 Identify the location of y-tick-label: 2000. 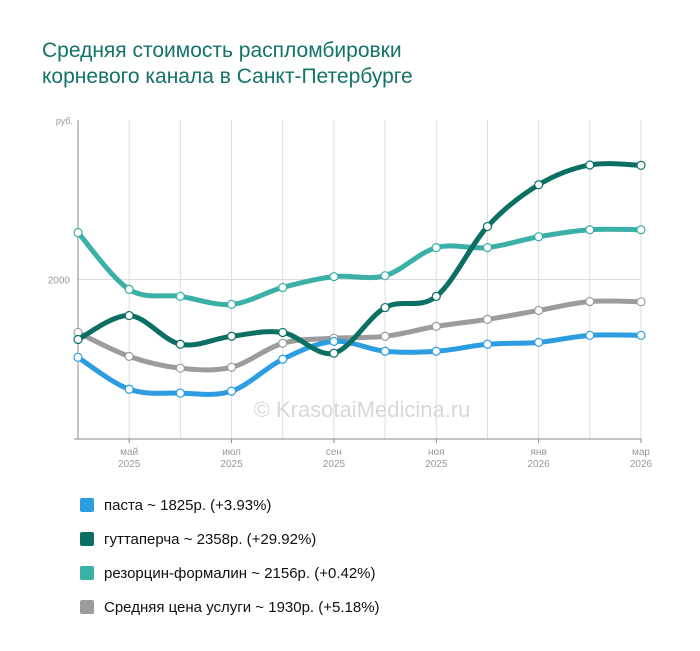
(59, 281).